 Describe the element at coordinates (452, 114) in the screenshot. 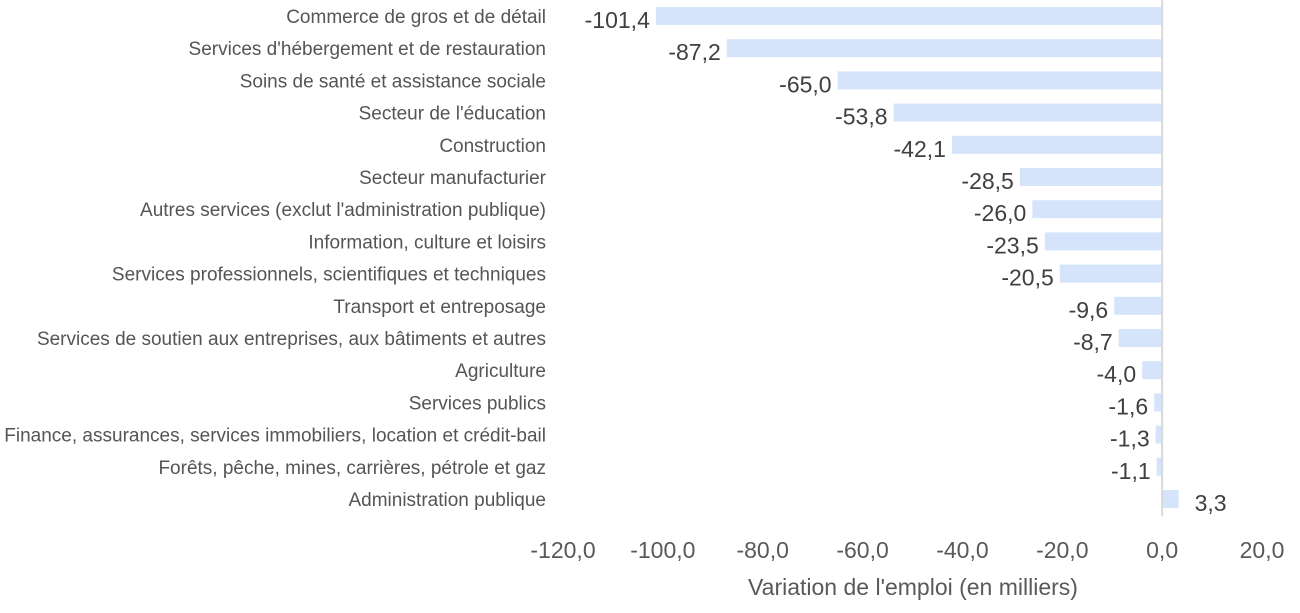

I see `category-label: Secteur de l'éducation` at that location.